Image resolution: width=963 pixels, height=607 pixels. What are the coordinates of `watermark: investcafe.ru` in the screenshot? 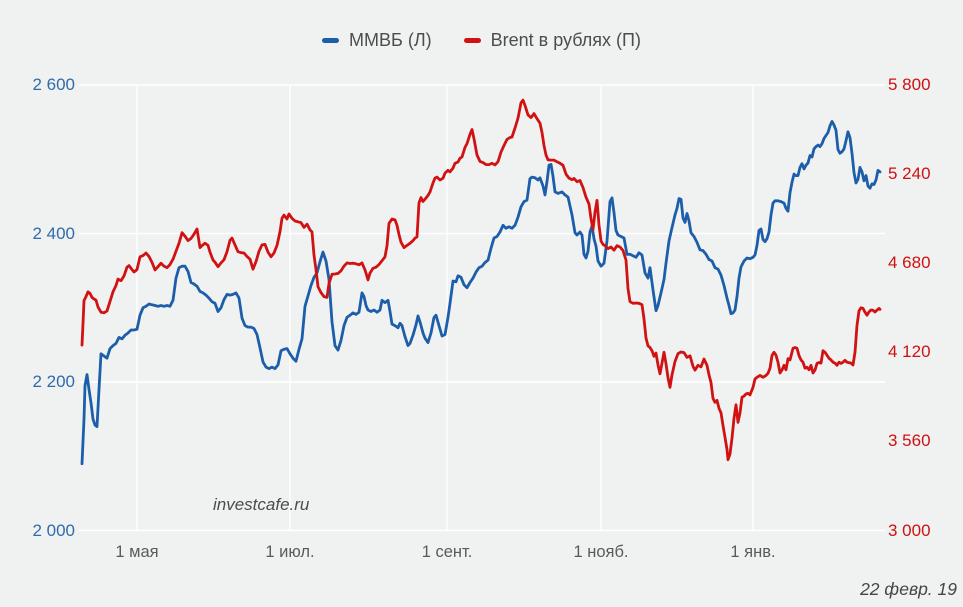 It's located at (261, 504).